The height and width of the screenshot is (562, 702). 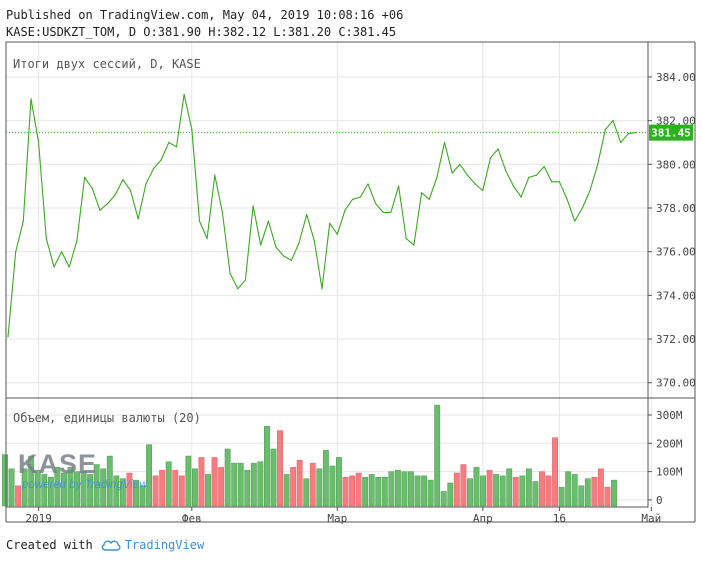 What do you see at coordinates (164, 545) in the screenshot?
I see `tradingview-brand-link: TradingView` at bounding box center [164, 545].